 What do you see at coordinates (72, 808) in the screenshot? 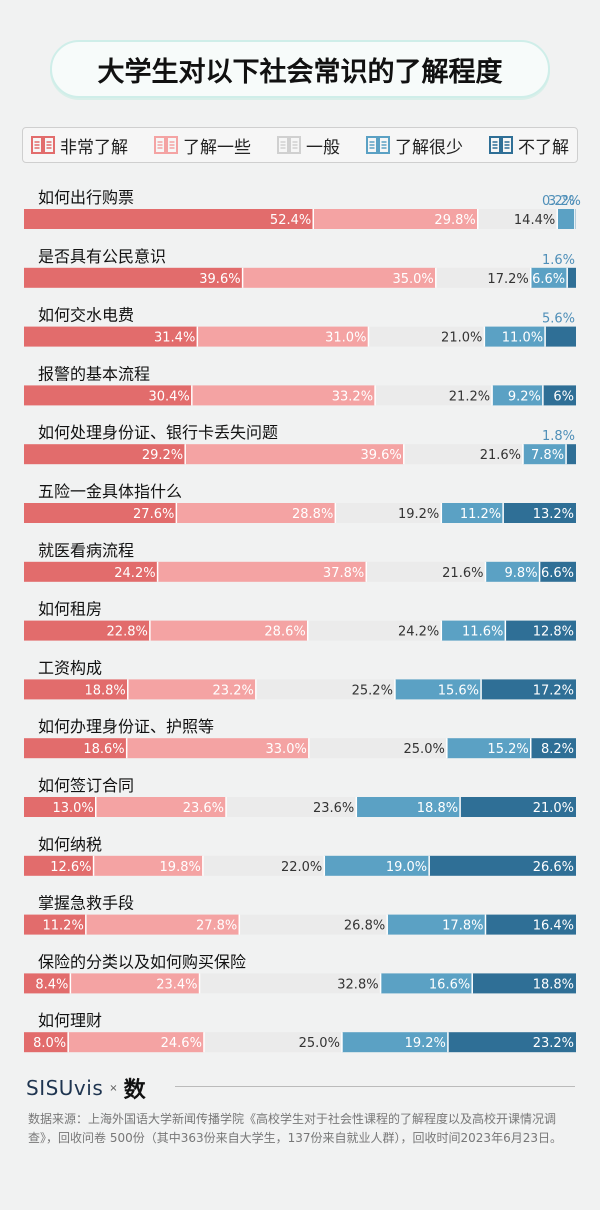
I see `value-label: 13.0%` at bounding box center [72, 808].